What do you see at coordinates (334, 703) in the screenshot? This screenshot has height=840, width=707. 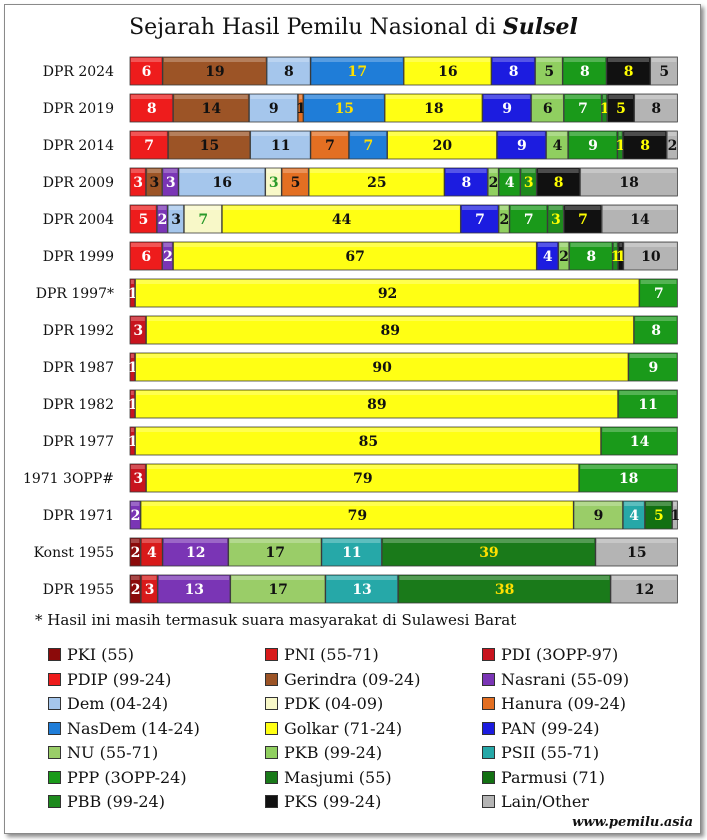 I see `legend-label: PDK (04-09)` at bounding box center [334, 703].